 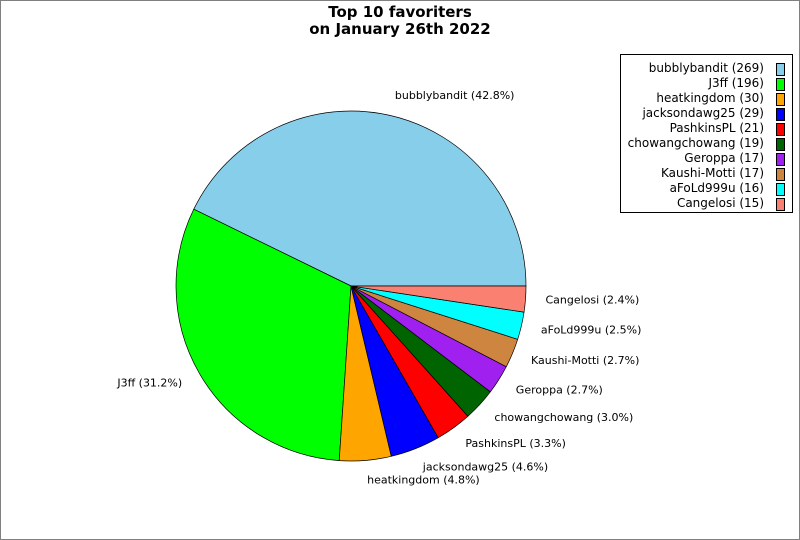 I want to click on pie-label-pashkinspl: PashkinsPL (3.3%), so click(x=515, y=443).